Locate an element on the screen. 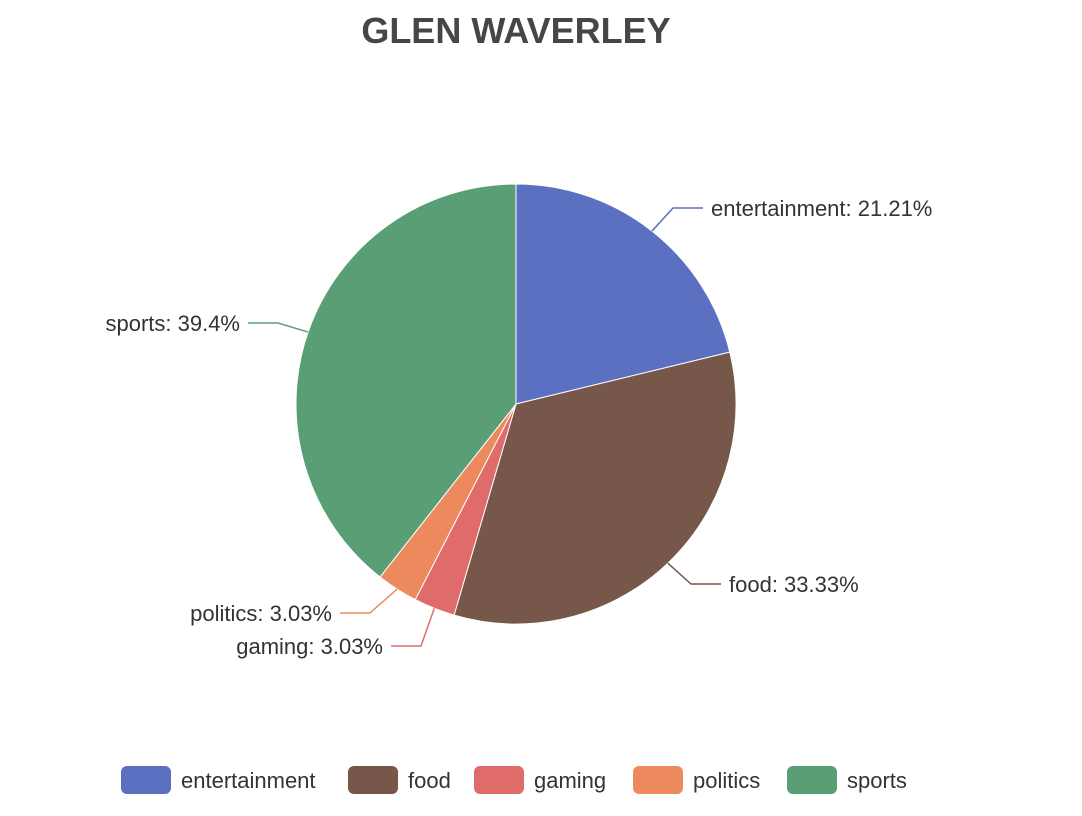 Image resolution: width=1082 pixels, height=816 pixels. legend-item-entertainment: entertainment is located at coordinates (218, 780).